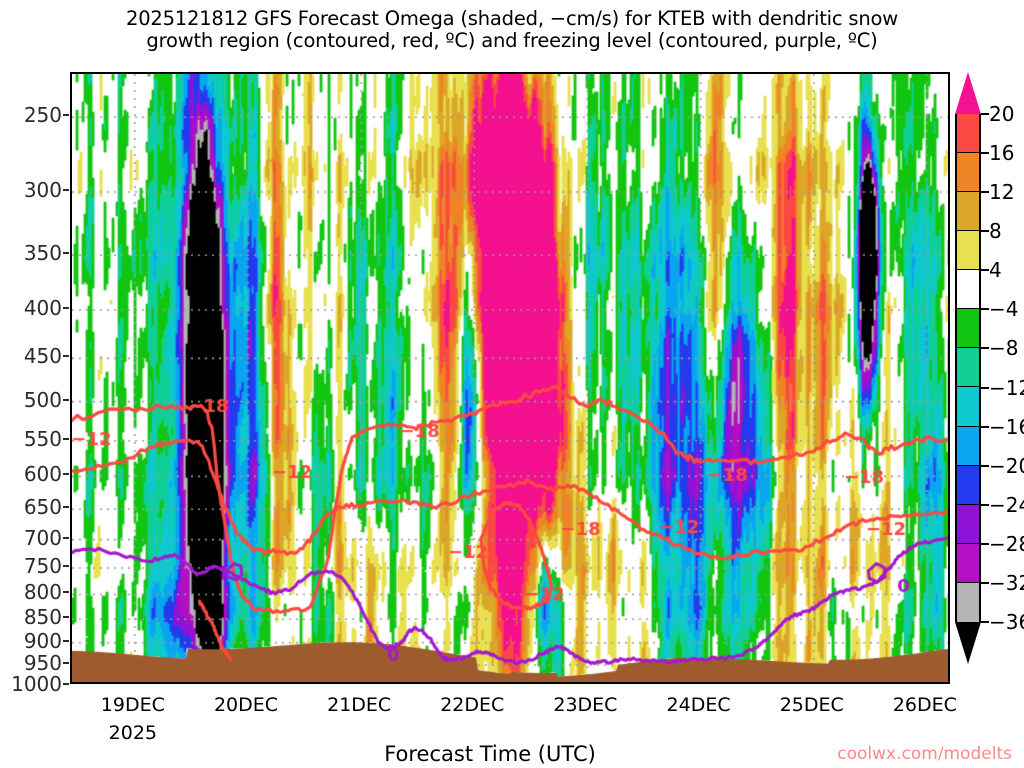 The width and height of the screenshot is (1024, 768). What do you see at coordinates (1004, 309) in the screenshot?
I see `colorbar-tick-label: −4` at bounding box center [1004, 309].